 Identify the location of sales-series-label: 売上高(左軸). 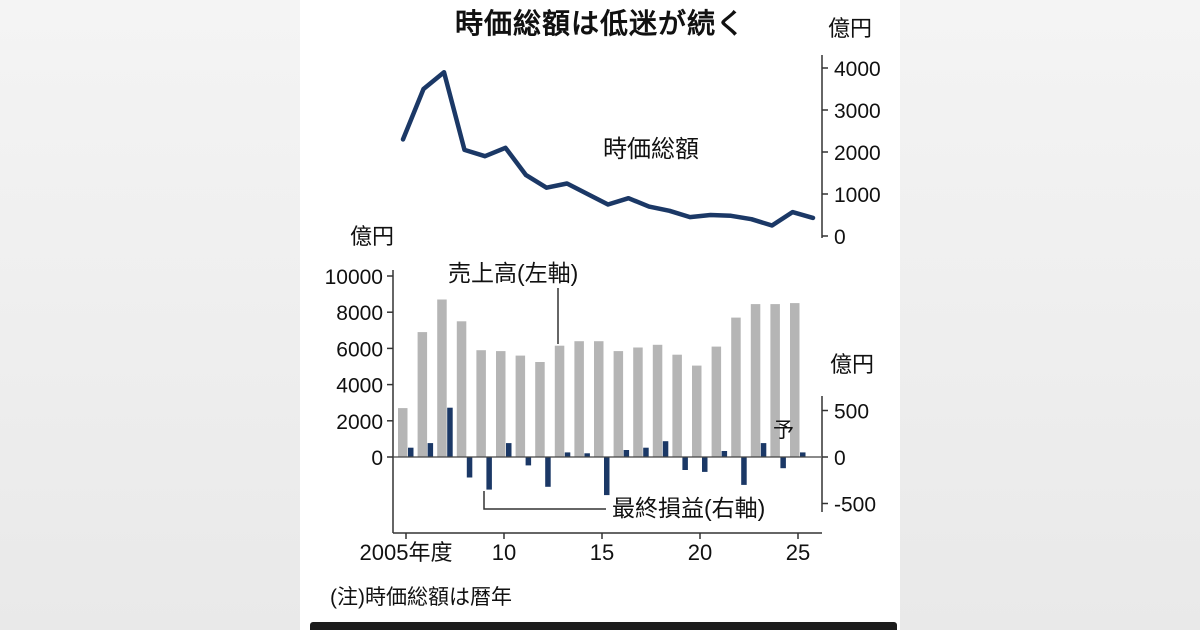
(513, 273).